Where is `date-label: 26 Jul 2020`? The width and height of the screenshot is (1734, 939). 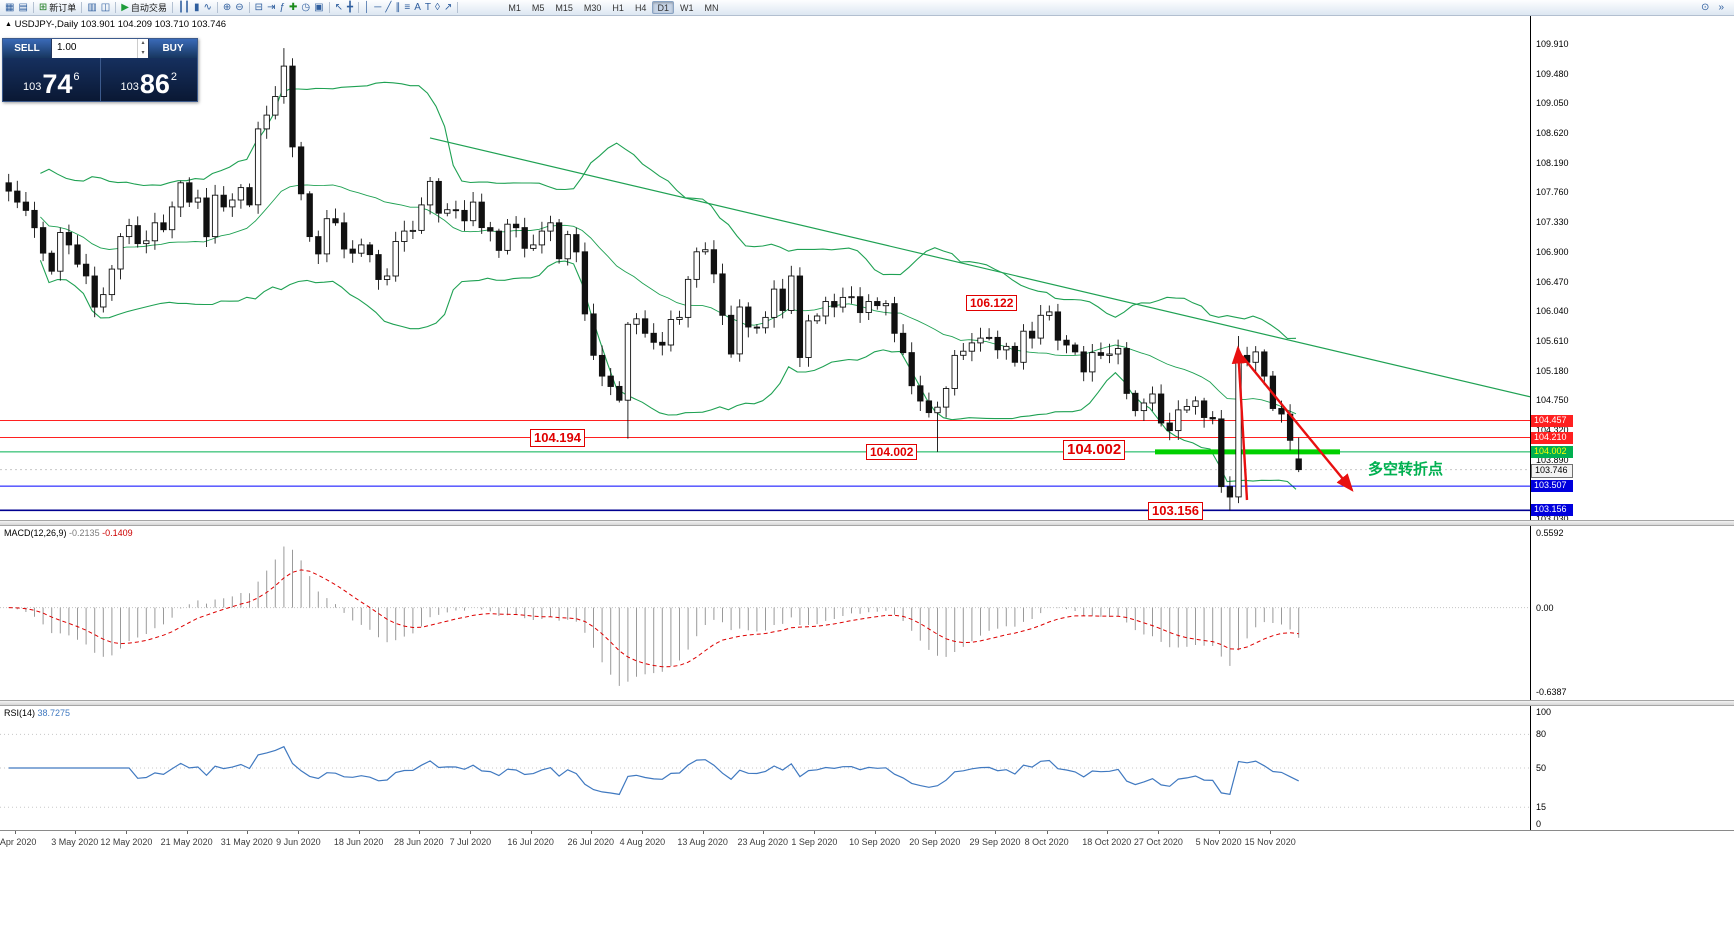
date-label: 26 Jul 2020 is located at coordinates (591, 842).